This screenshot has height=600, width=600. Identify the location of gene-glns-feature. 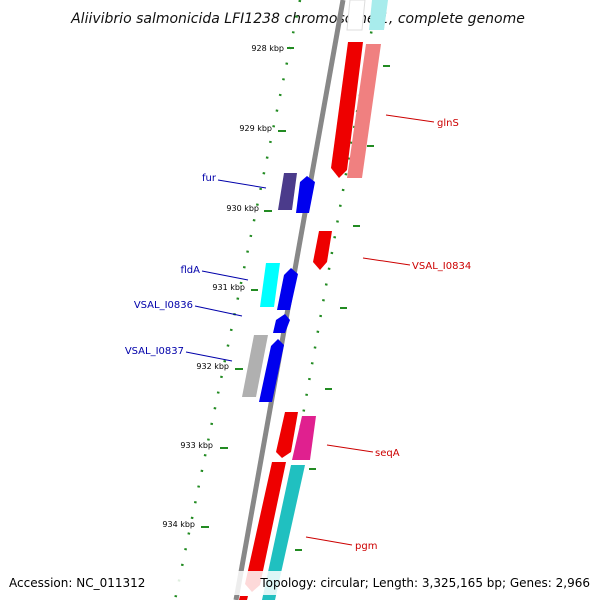
(347, 110).